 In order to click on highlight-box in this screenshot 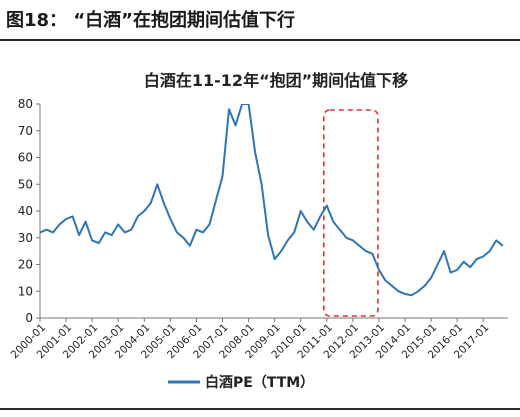, I will do `click(350, 213)`.